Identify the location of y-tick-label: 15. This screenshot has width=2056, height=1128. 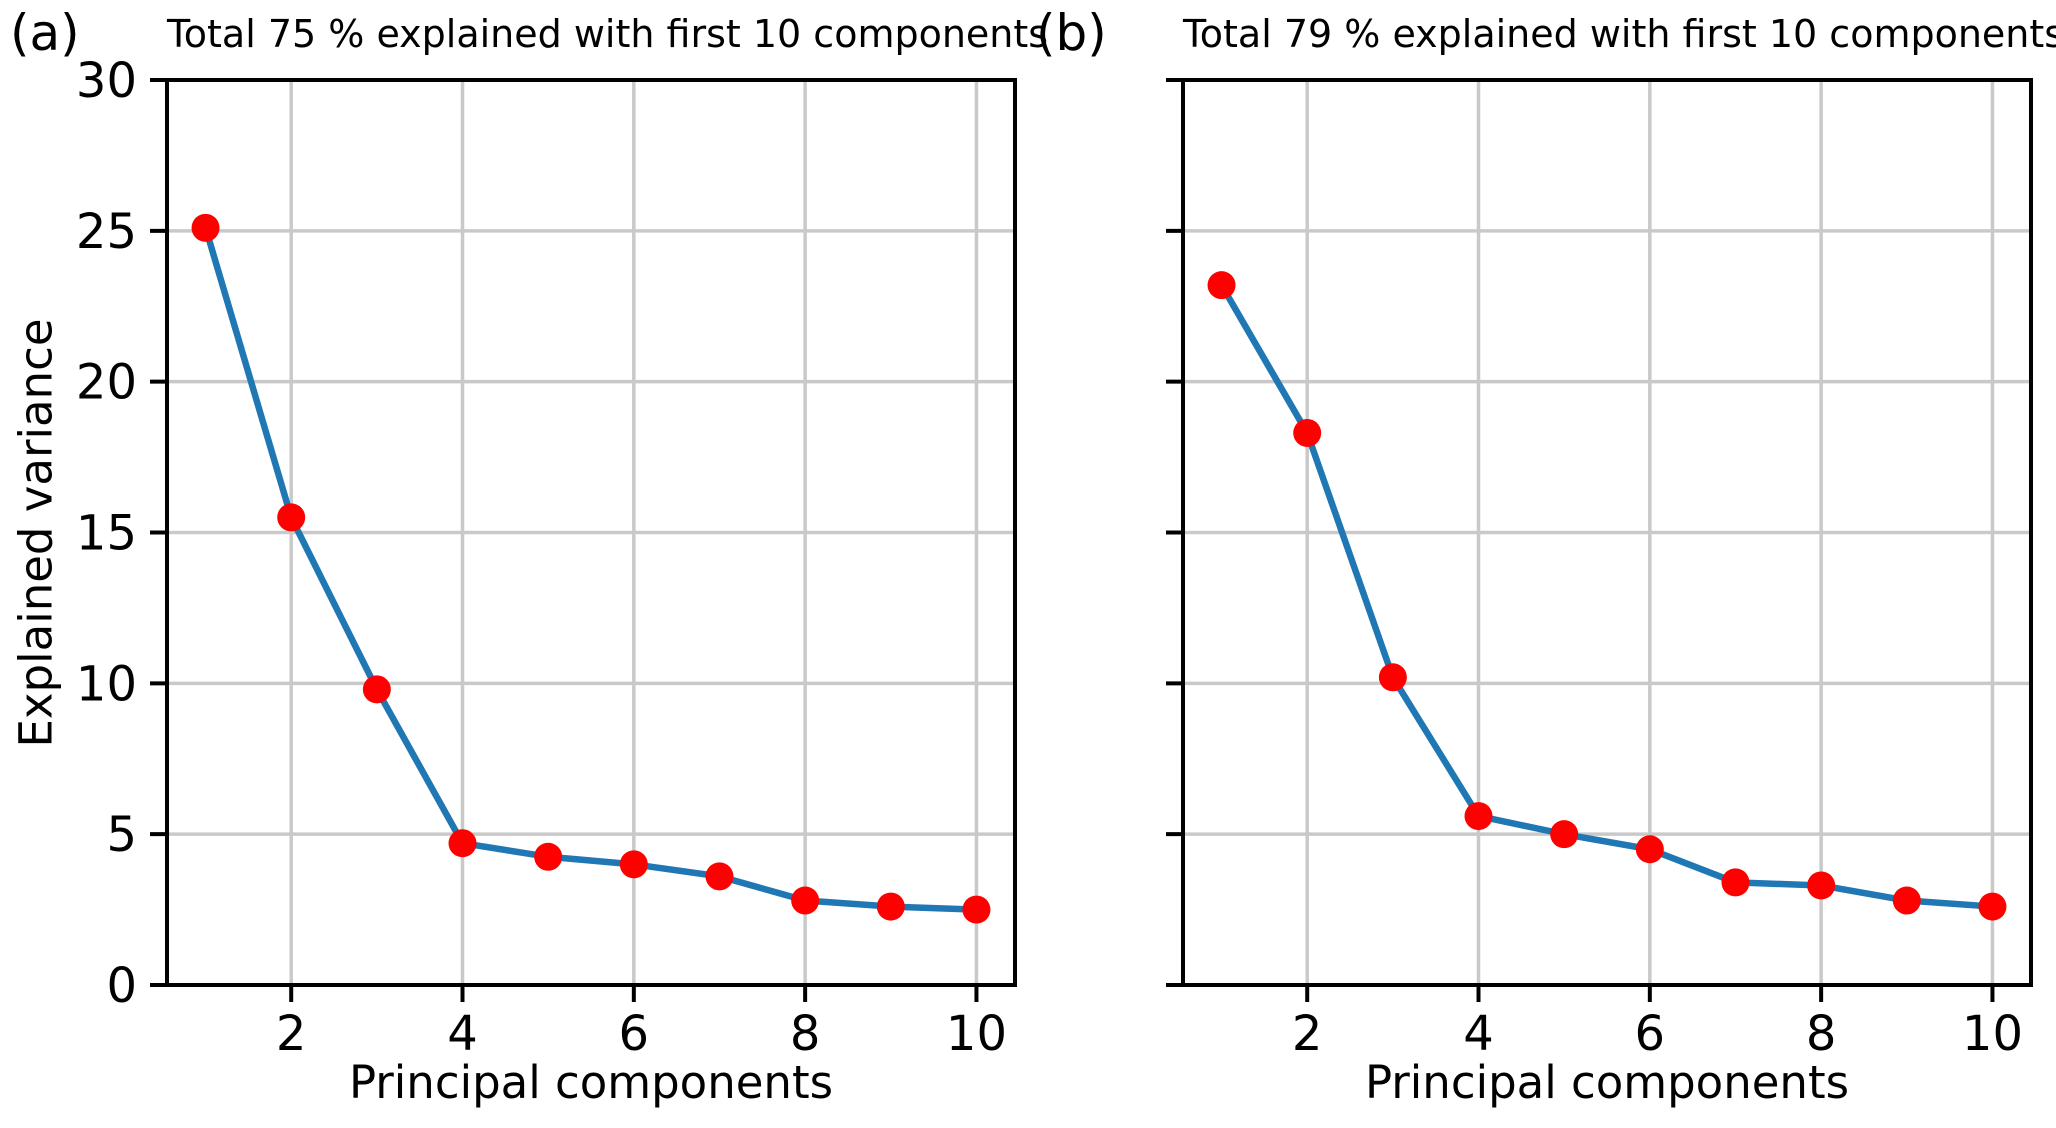
(106, 534).